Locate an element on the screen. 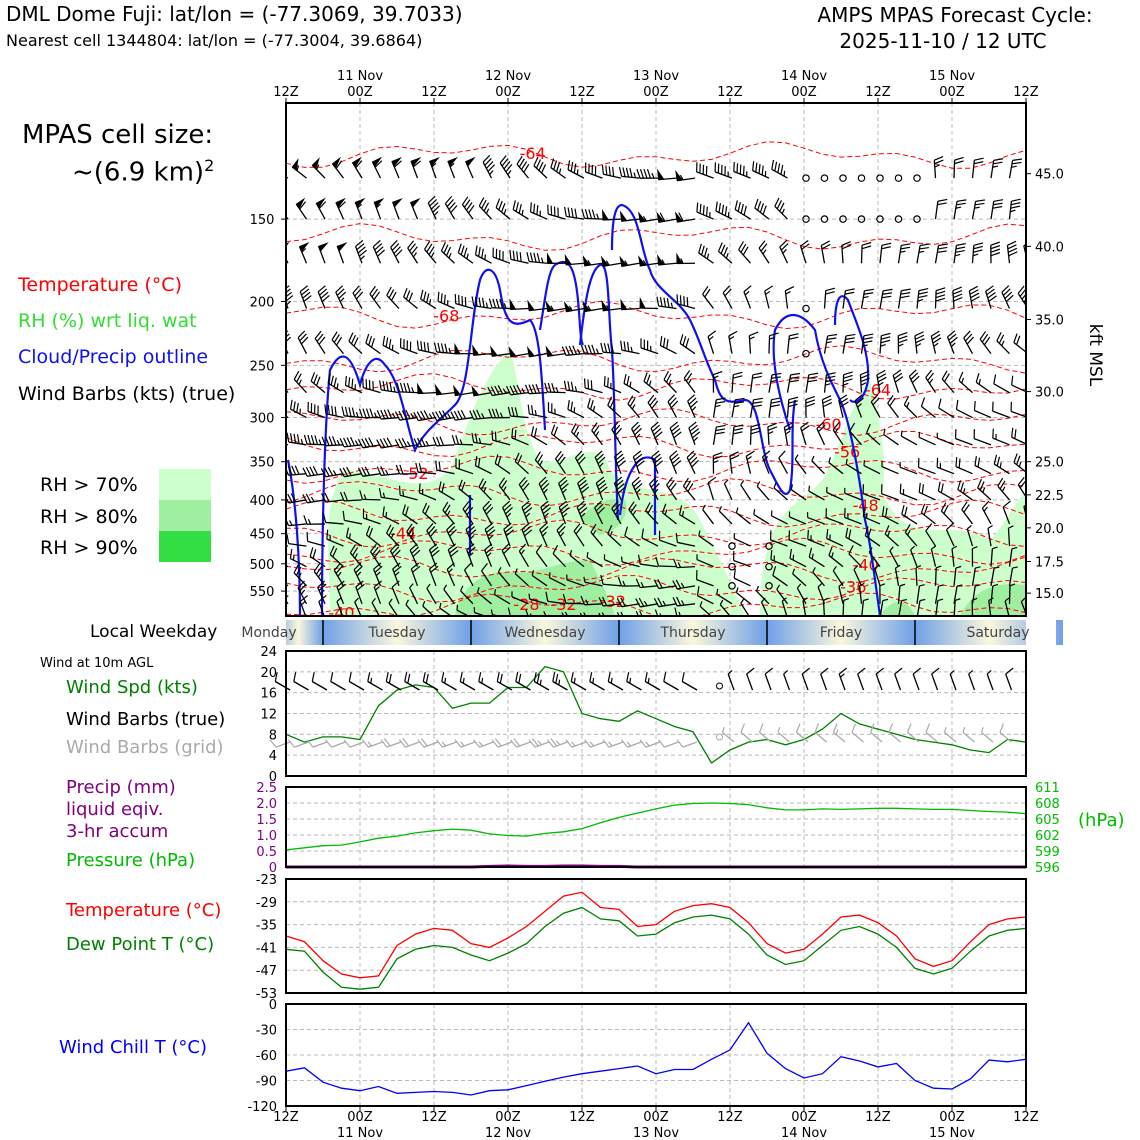 The height and width of the screenshot is (1140, 1140). calm-surface-wind is located at coordinates (719, 686).